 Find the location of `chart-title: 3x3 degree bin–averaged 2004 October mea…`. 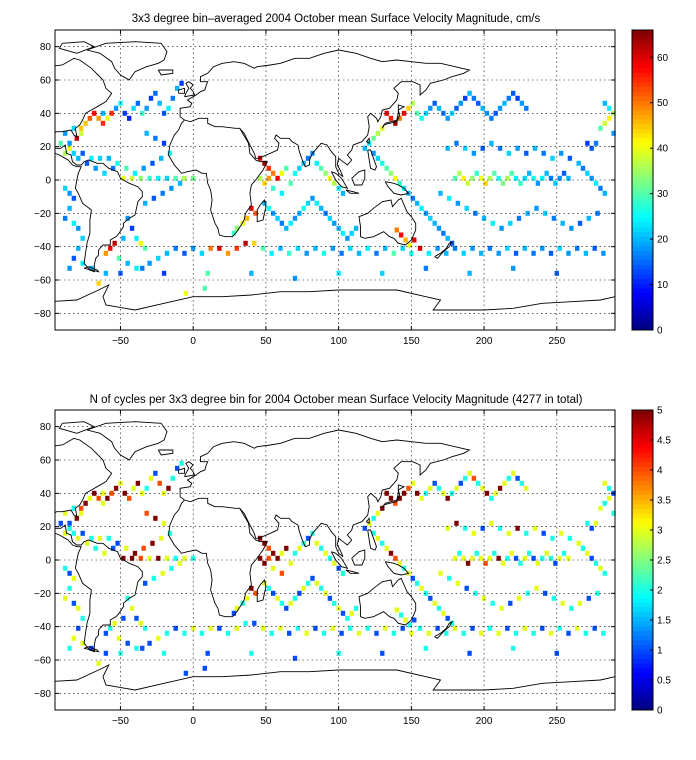

chart-title: 3x3 degree bin–averaged 2004 October mea… is located at coordinates (336, 19).